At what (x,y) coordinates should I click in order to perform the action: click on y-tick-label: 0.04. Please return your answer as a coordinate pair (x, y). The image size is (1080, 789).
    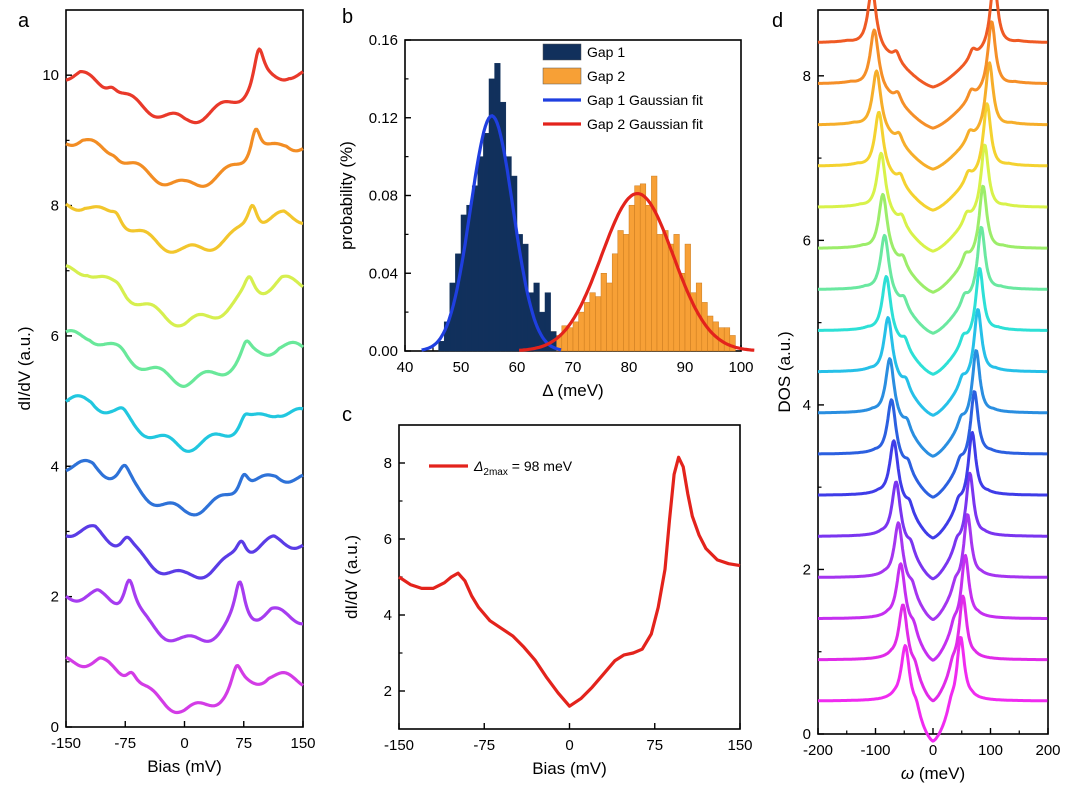
    Looking at the image, I should click on (383, 273).